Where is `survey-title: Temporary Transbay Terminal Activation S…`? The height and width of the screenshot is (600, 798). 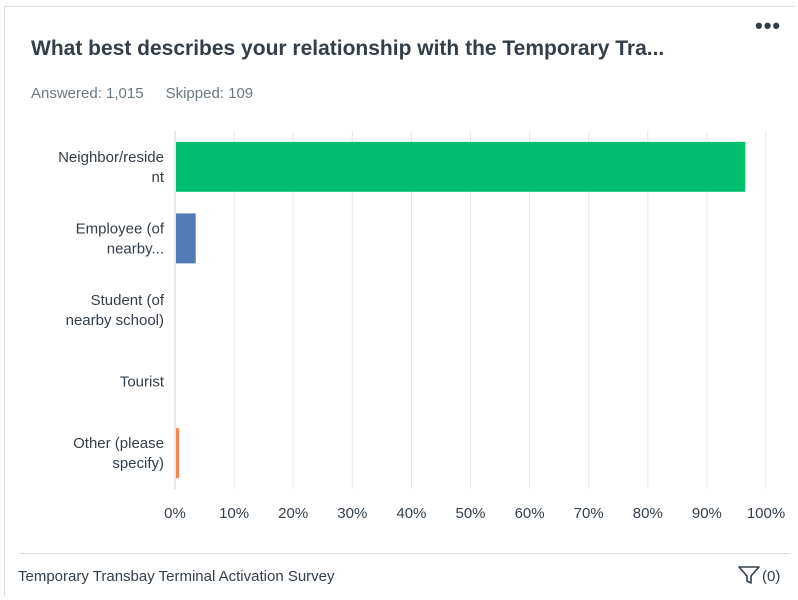
survey-title: Temporary Transbay Terminal Activation S… is located at coordinates (176, 576).